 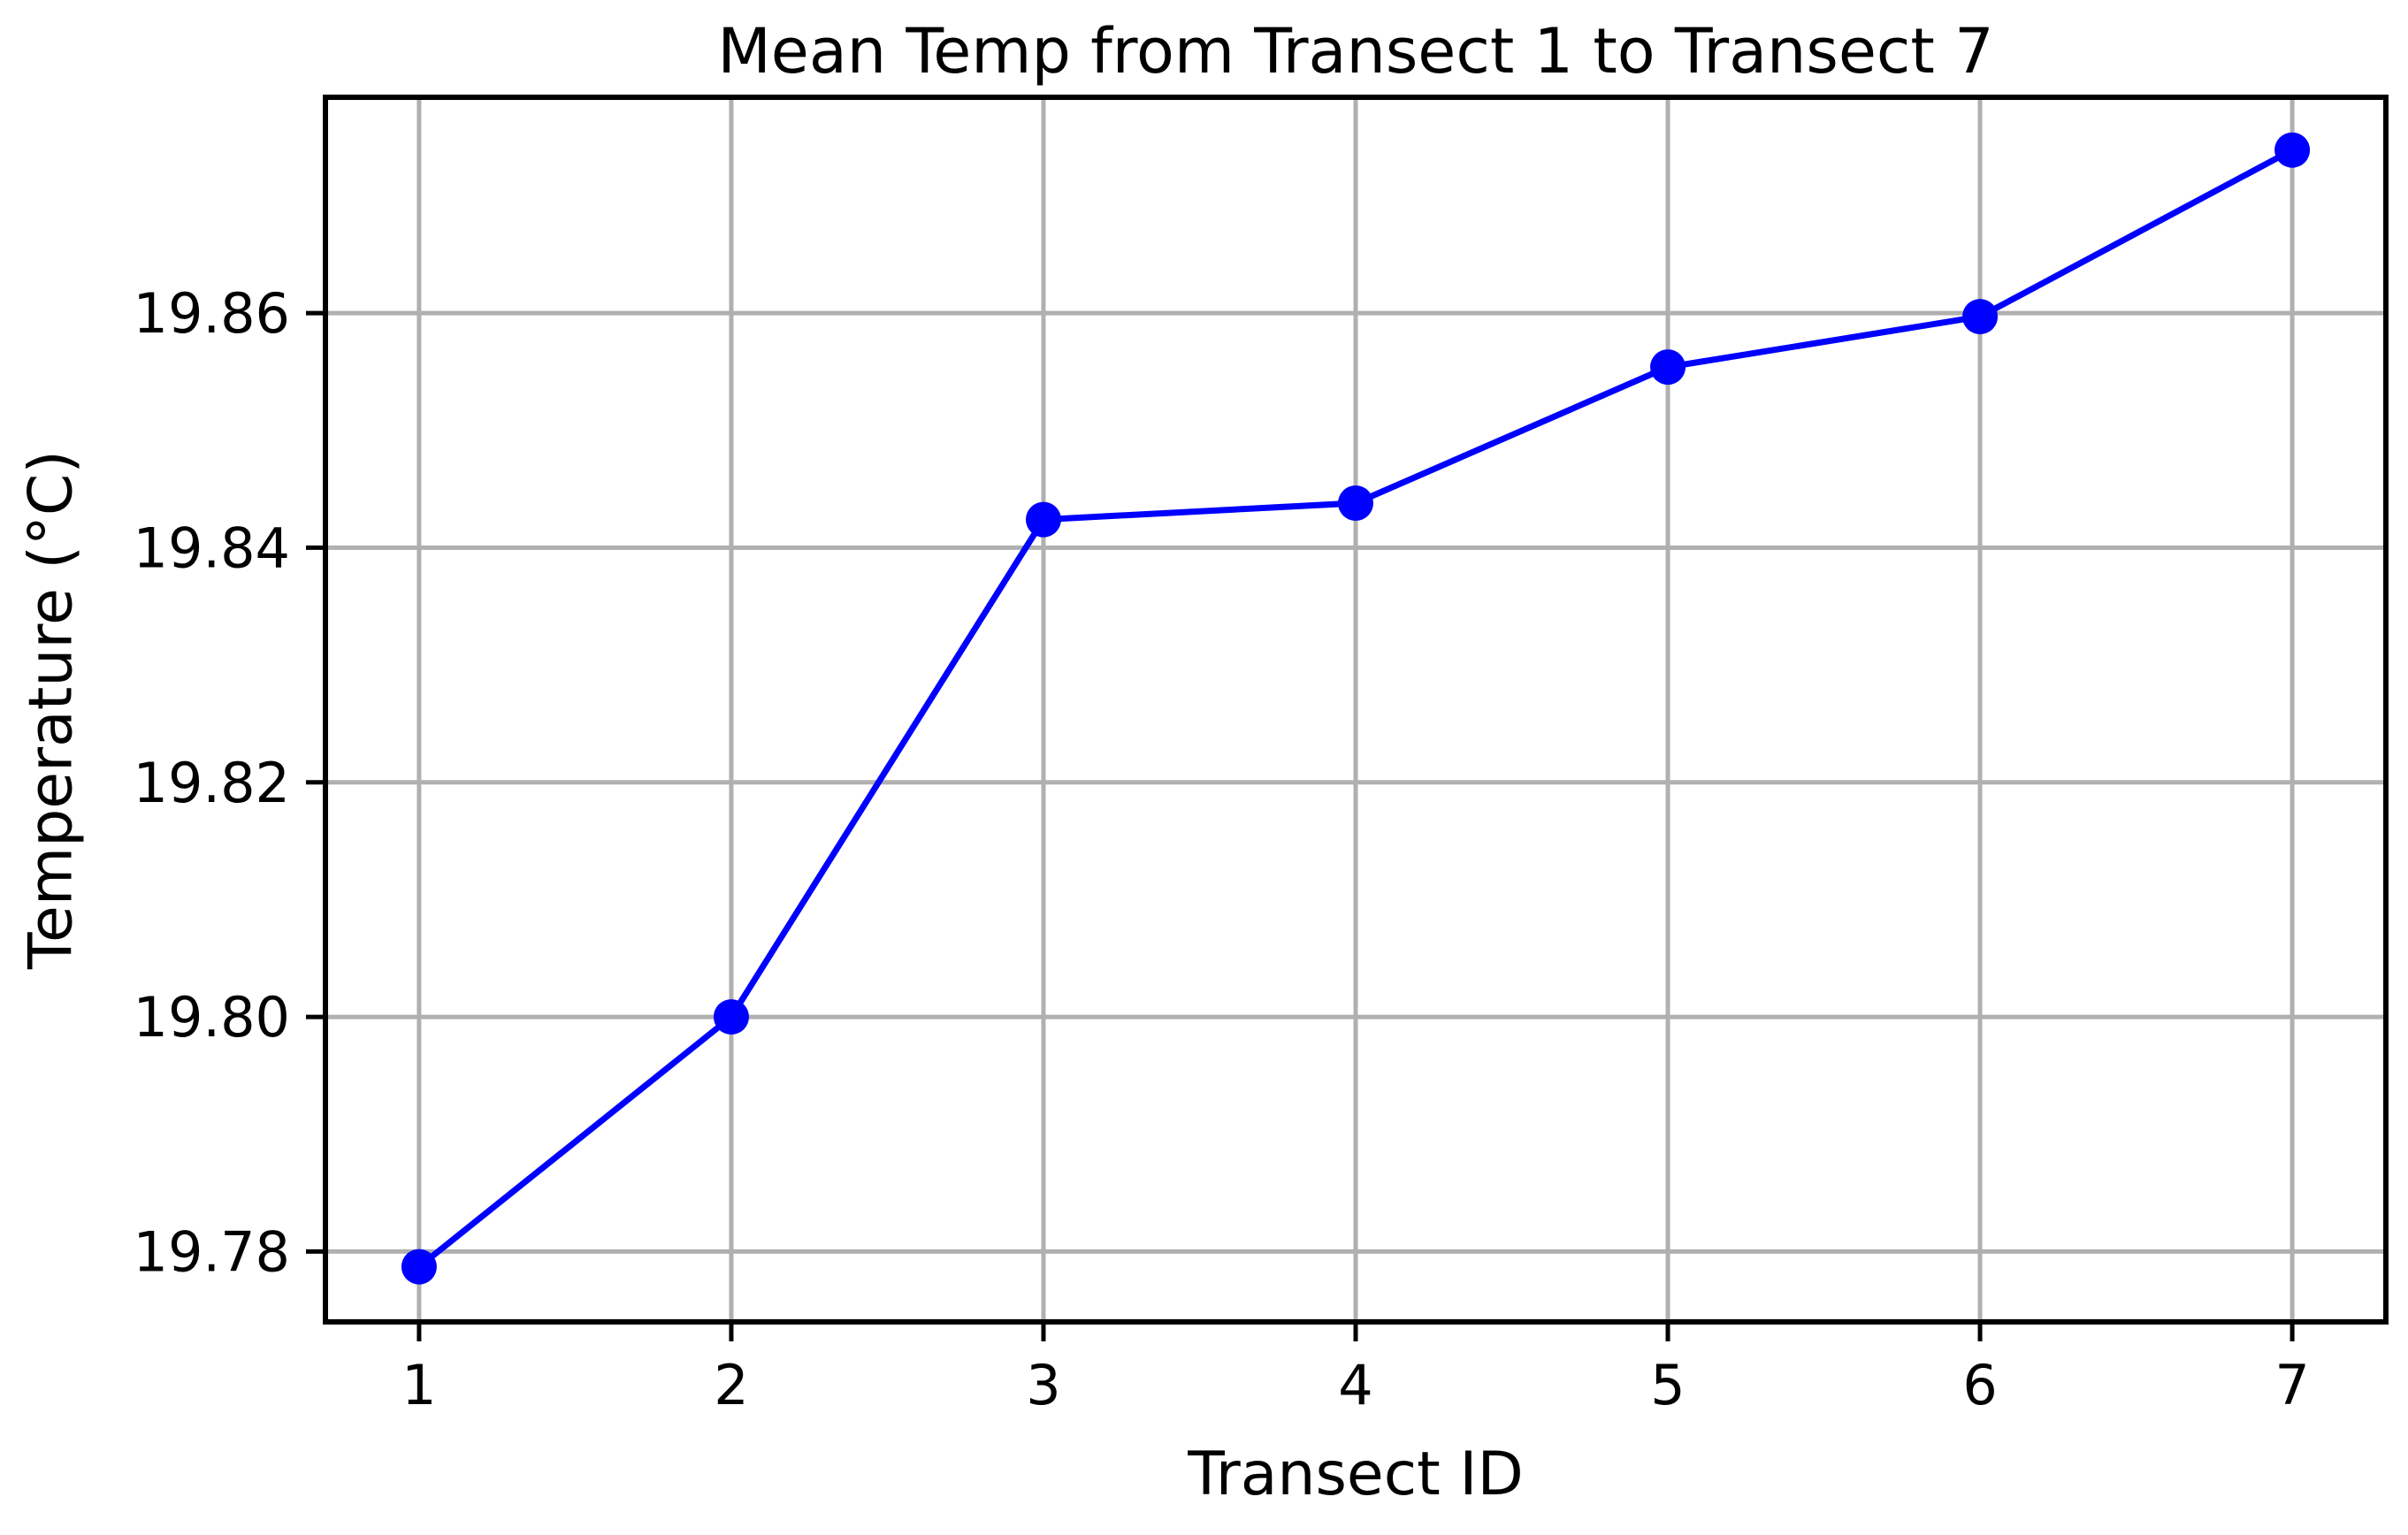 What do you see at coordinates (1355, 1385) in the screenshot?
I see `x-tick-label: 4` at bounding box center [1355, 1385].